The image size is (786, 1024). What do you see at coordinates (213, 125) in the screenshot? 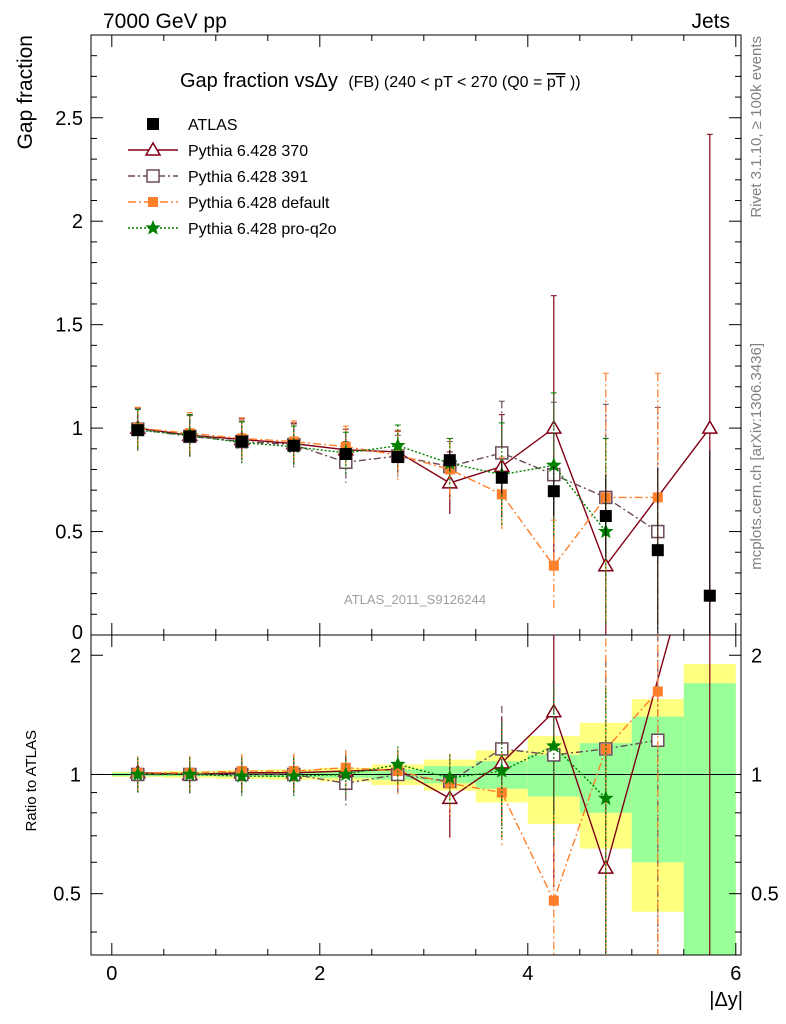
I see `legend-label: ATLAS` at bounding box center [213, 125].